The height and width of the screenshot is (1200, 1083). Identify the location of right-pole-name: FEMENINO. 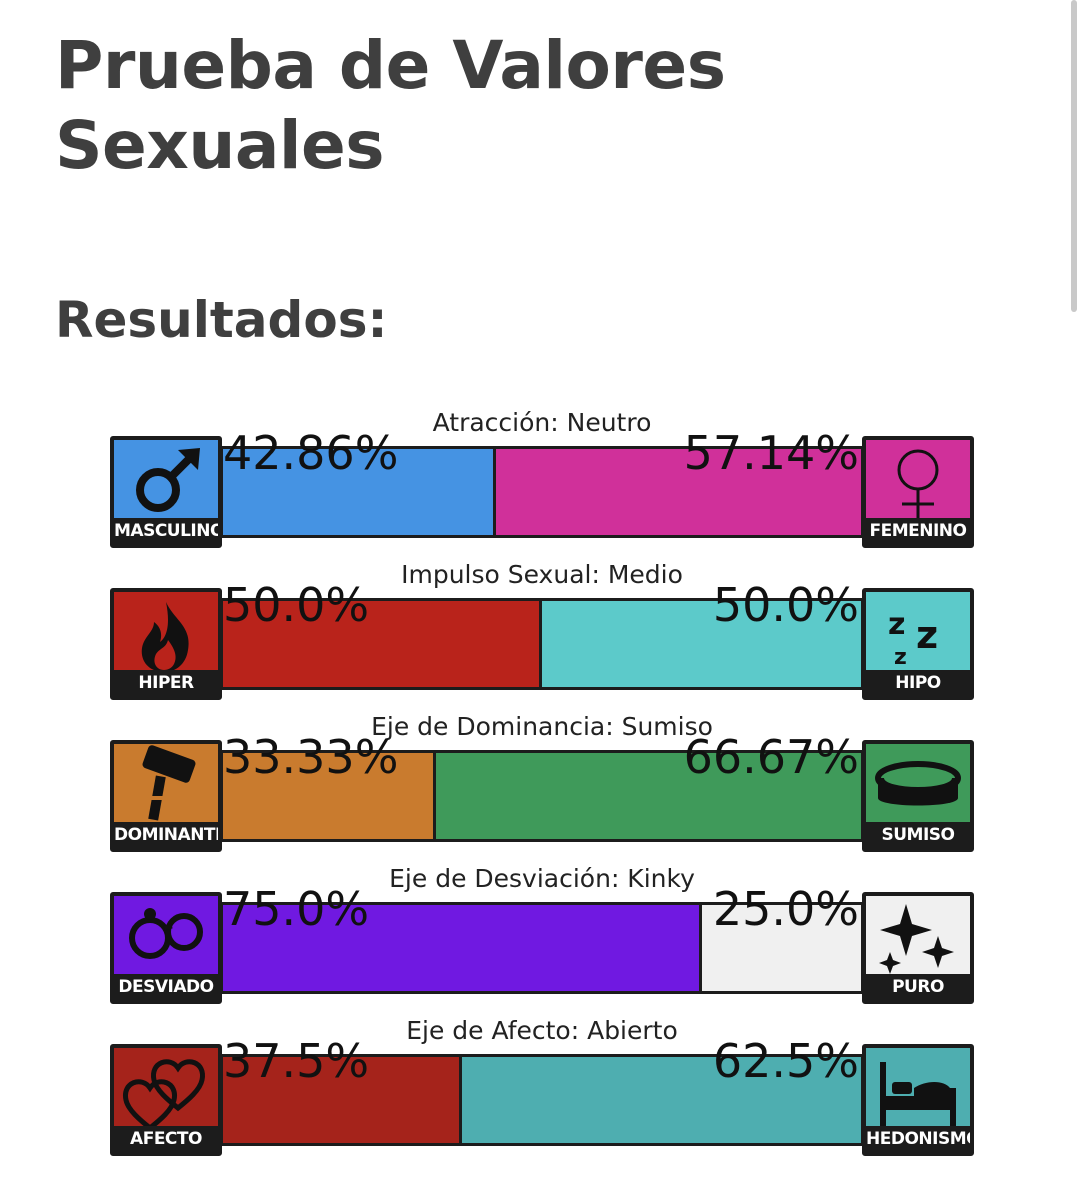
(918, 531).